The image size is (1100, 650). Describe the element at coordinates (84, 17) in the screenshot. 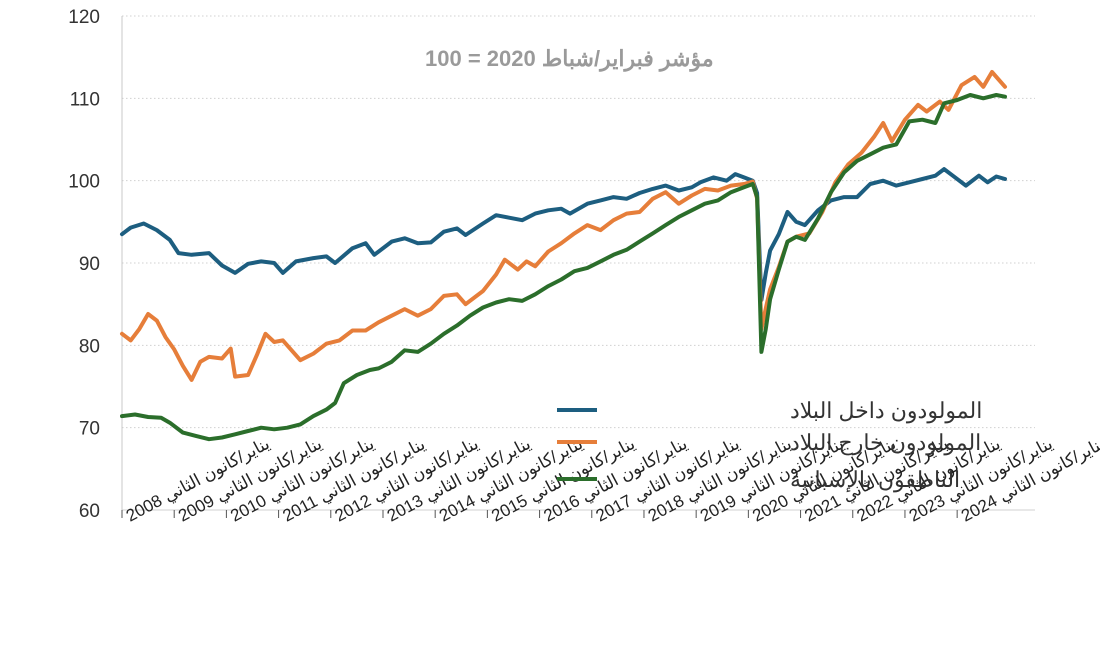

I see `y-tick-label: 120` at that location.